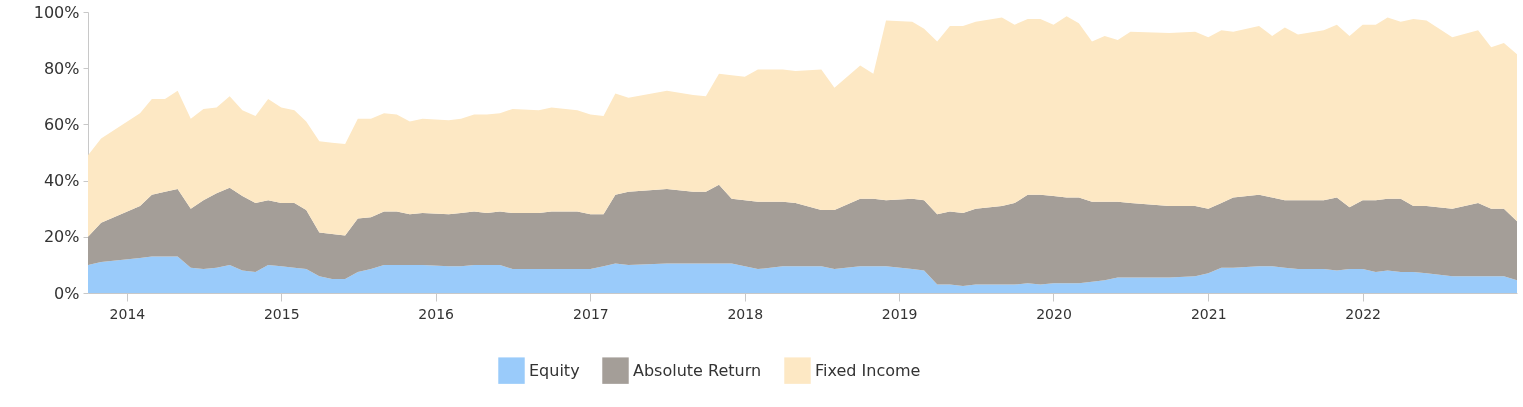 The image size is (1523, 407). Describe the element at coordinates (745, 313) in the screenshot. I see `x-tick-label: 2018` at that location.